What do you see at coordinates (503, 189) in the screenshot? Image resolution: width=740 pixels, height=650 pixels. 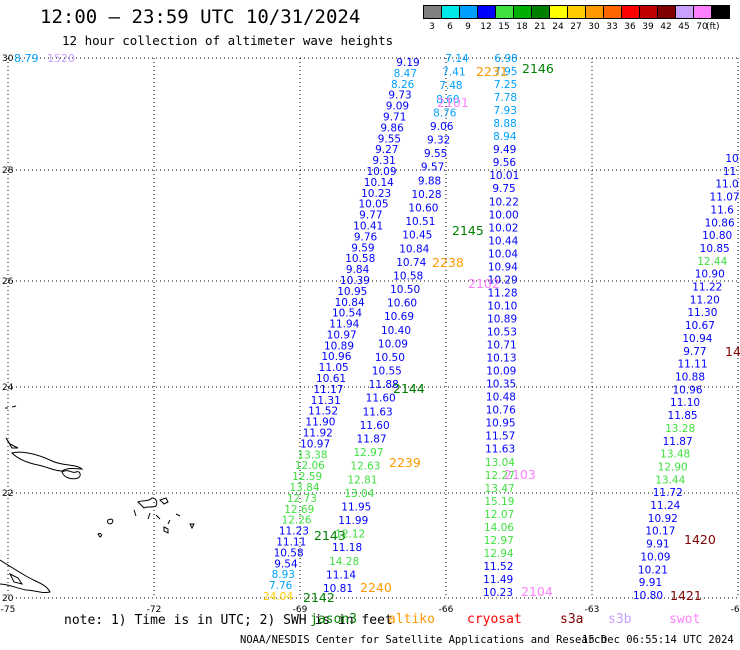 I see `track-reading: 9.75` at bounding box center [503, 189].